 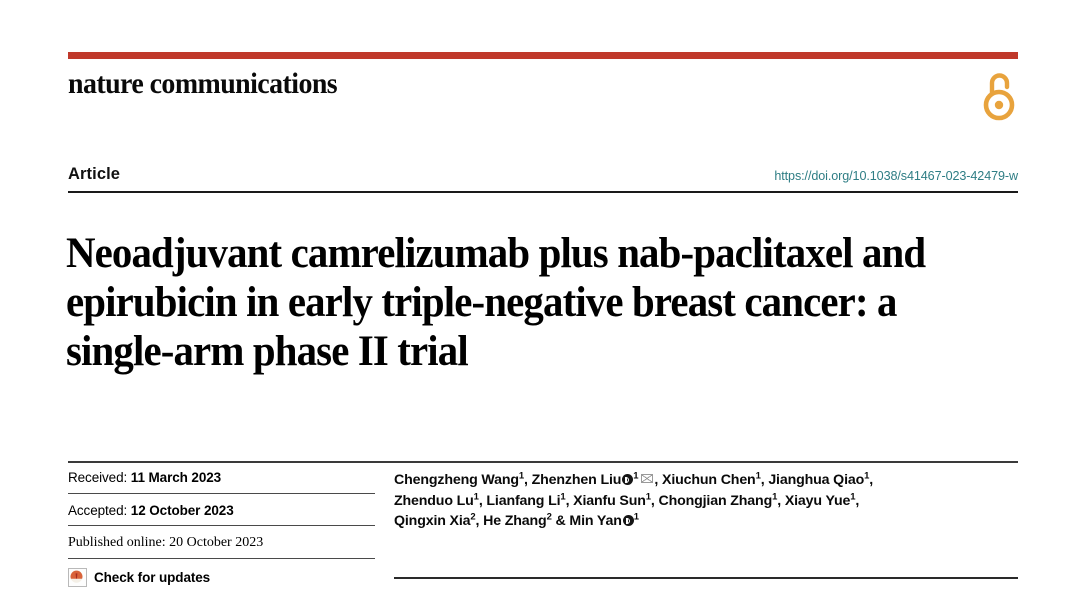 What do you see at coordinates (216, 543) in the screenshot?
I see `published-date: 20 October 2023` at bounding box center [216, 543].